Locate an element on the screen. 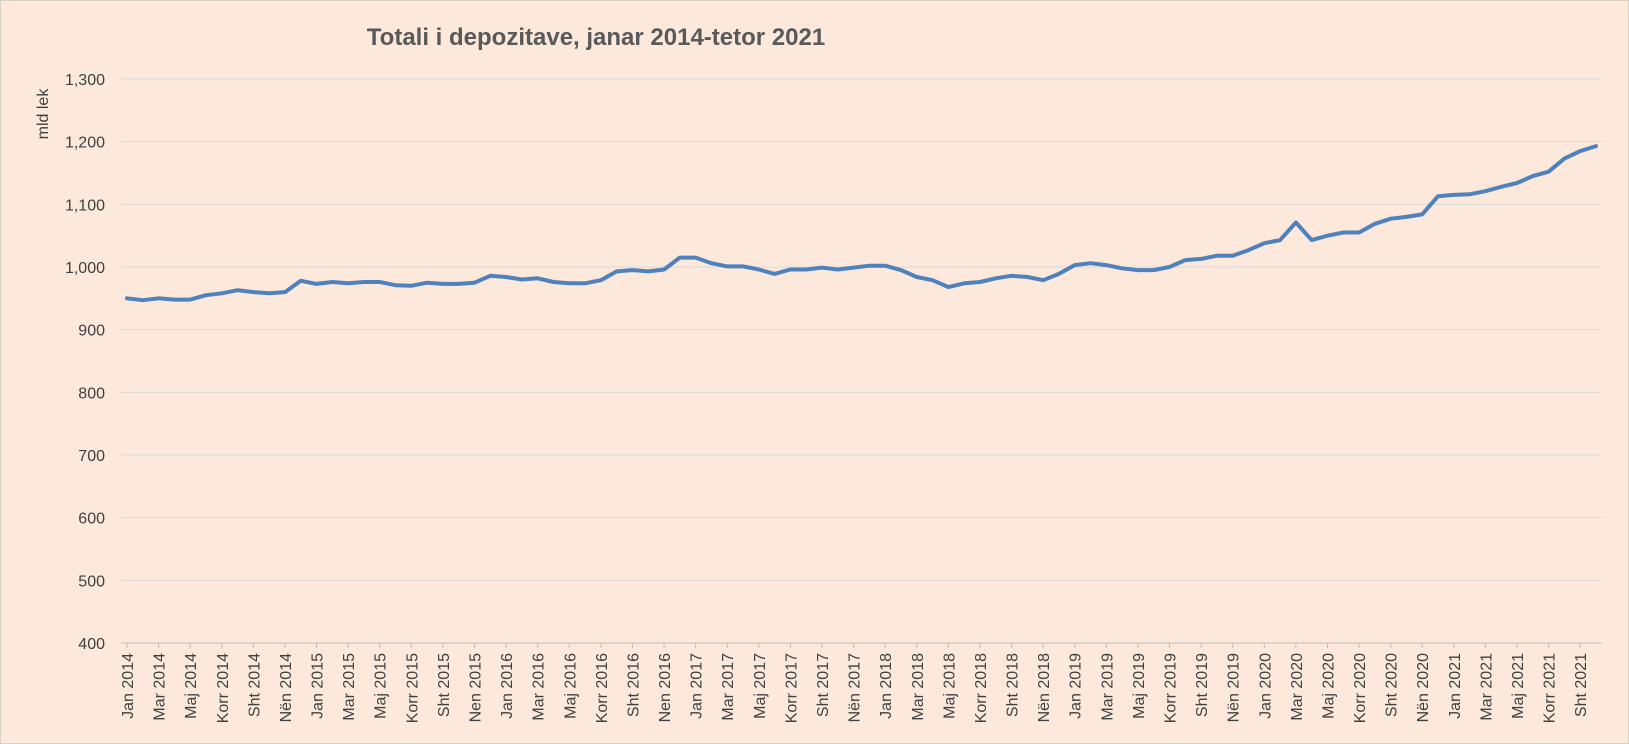 Image resolution: width=1629 pixels, height=744 pixels. y-tick-label: 600 is located at coordinates (91, 519).